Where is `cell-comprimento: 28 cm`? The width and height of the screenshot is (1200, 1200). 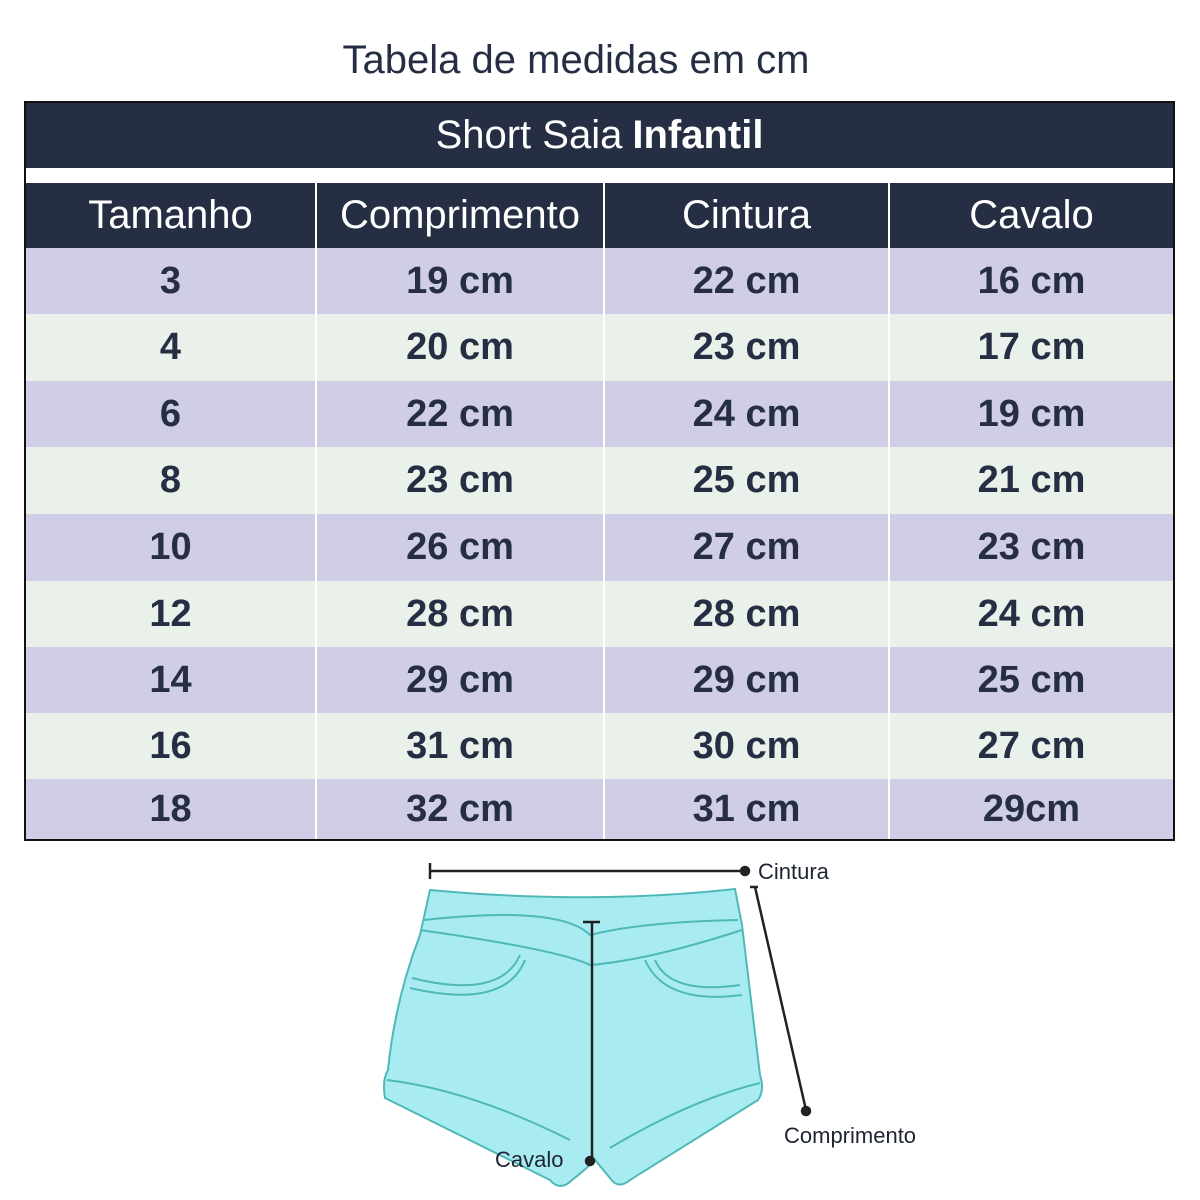
cell-comprimento: 28 cm is located at coordinates (461, 614).